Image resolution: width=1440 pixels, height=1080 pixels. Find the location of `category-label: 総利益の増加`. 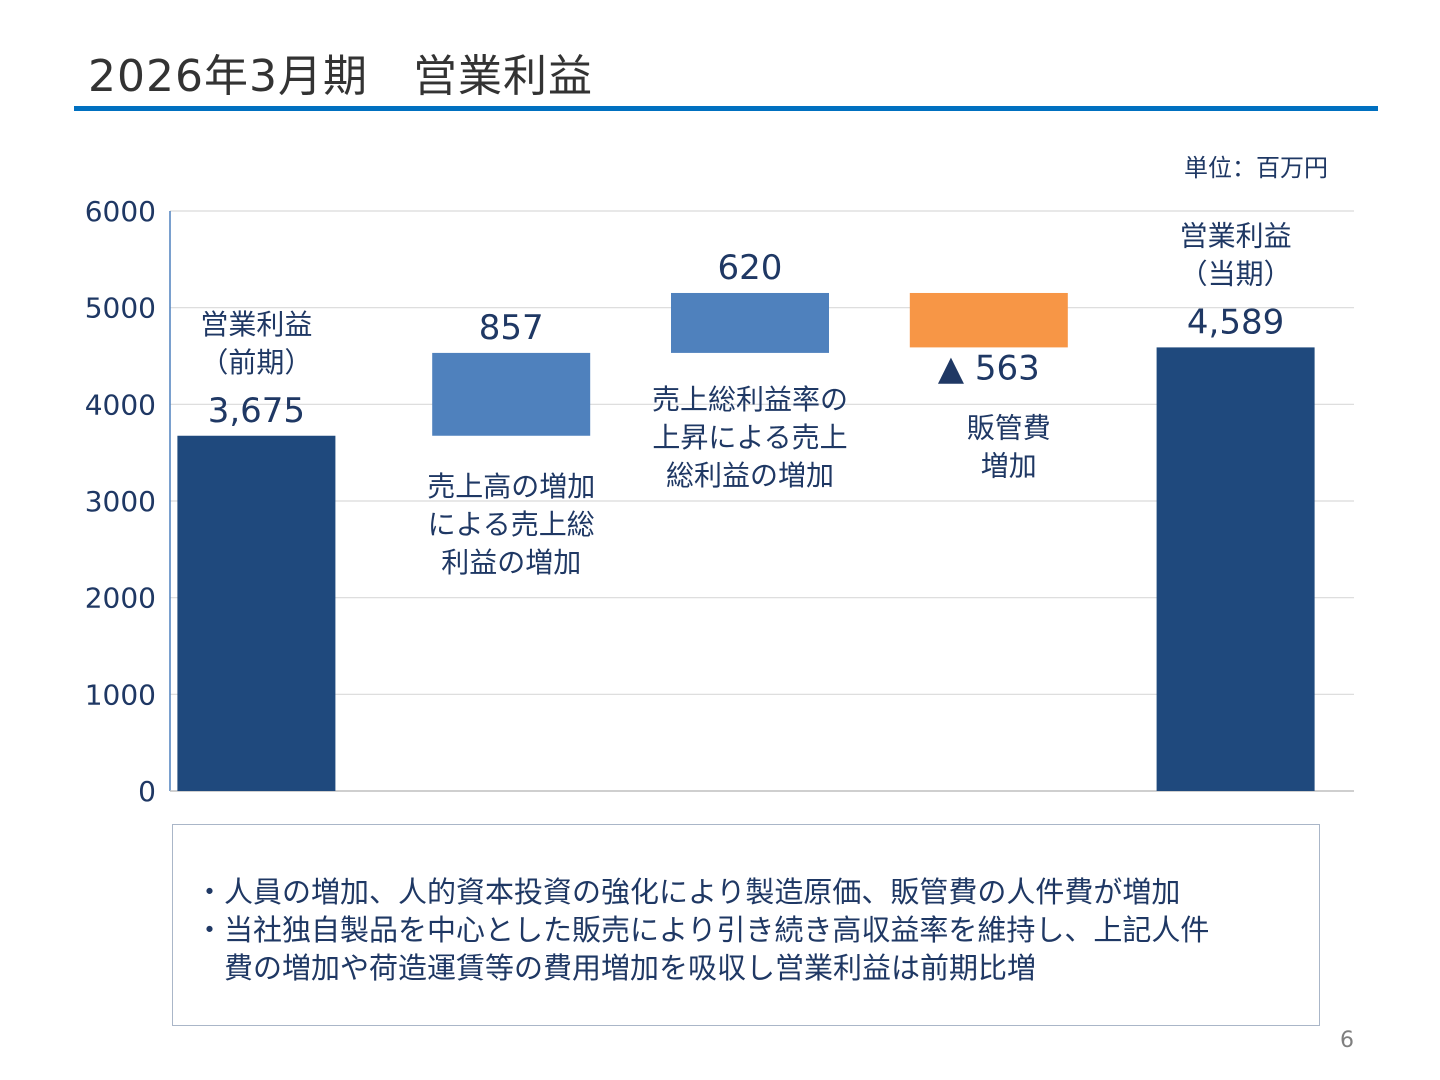

category-label: 総利益の増加 is located at coordinates (750, 475).